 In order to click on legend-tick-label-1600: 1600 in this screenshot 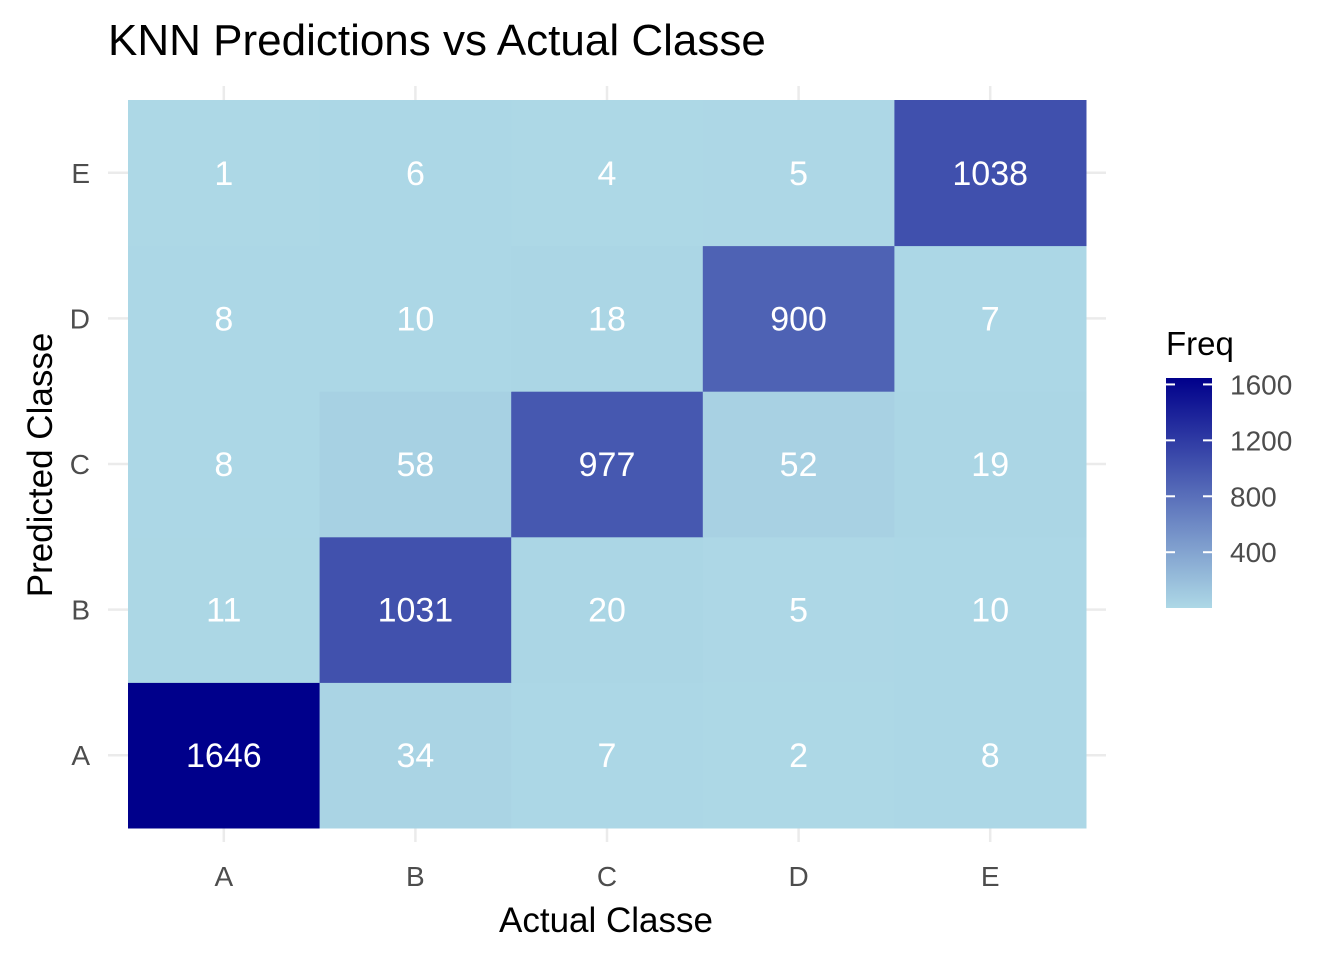, I will do `click(1261, 384)`.